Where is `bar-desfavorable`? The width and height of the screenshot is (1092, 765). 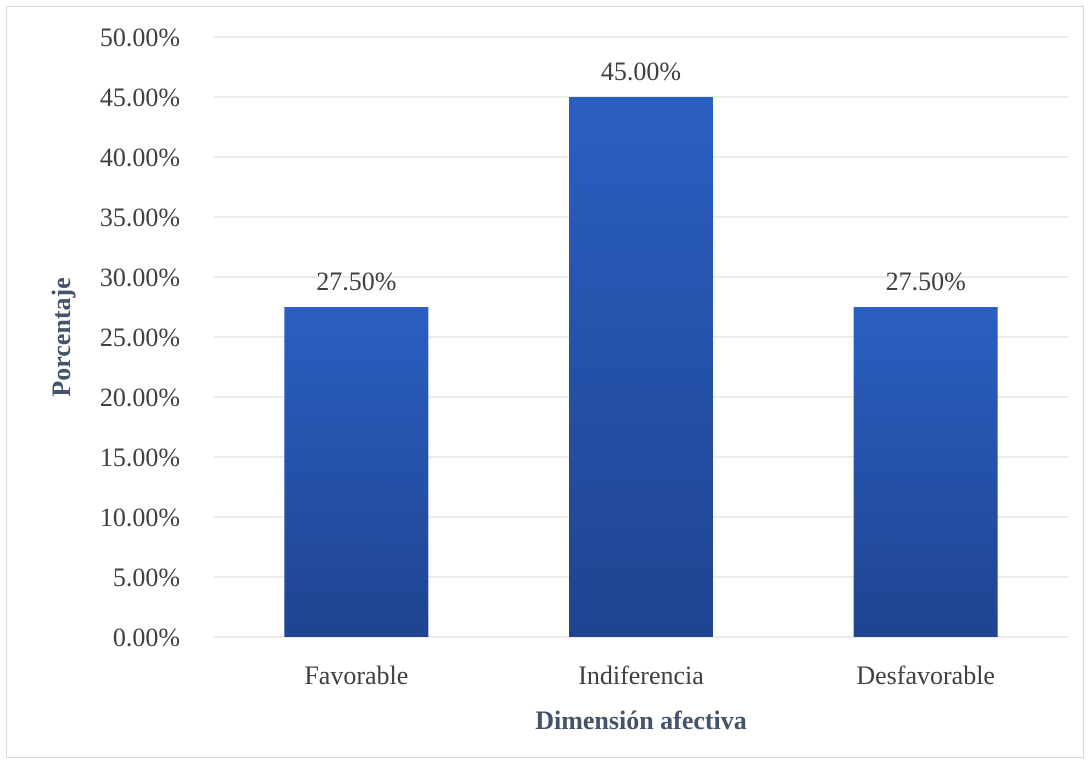 bar-desfavorable is located at coordinates (925, 472).